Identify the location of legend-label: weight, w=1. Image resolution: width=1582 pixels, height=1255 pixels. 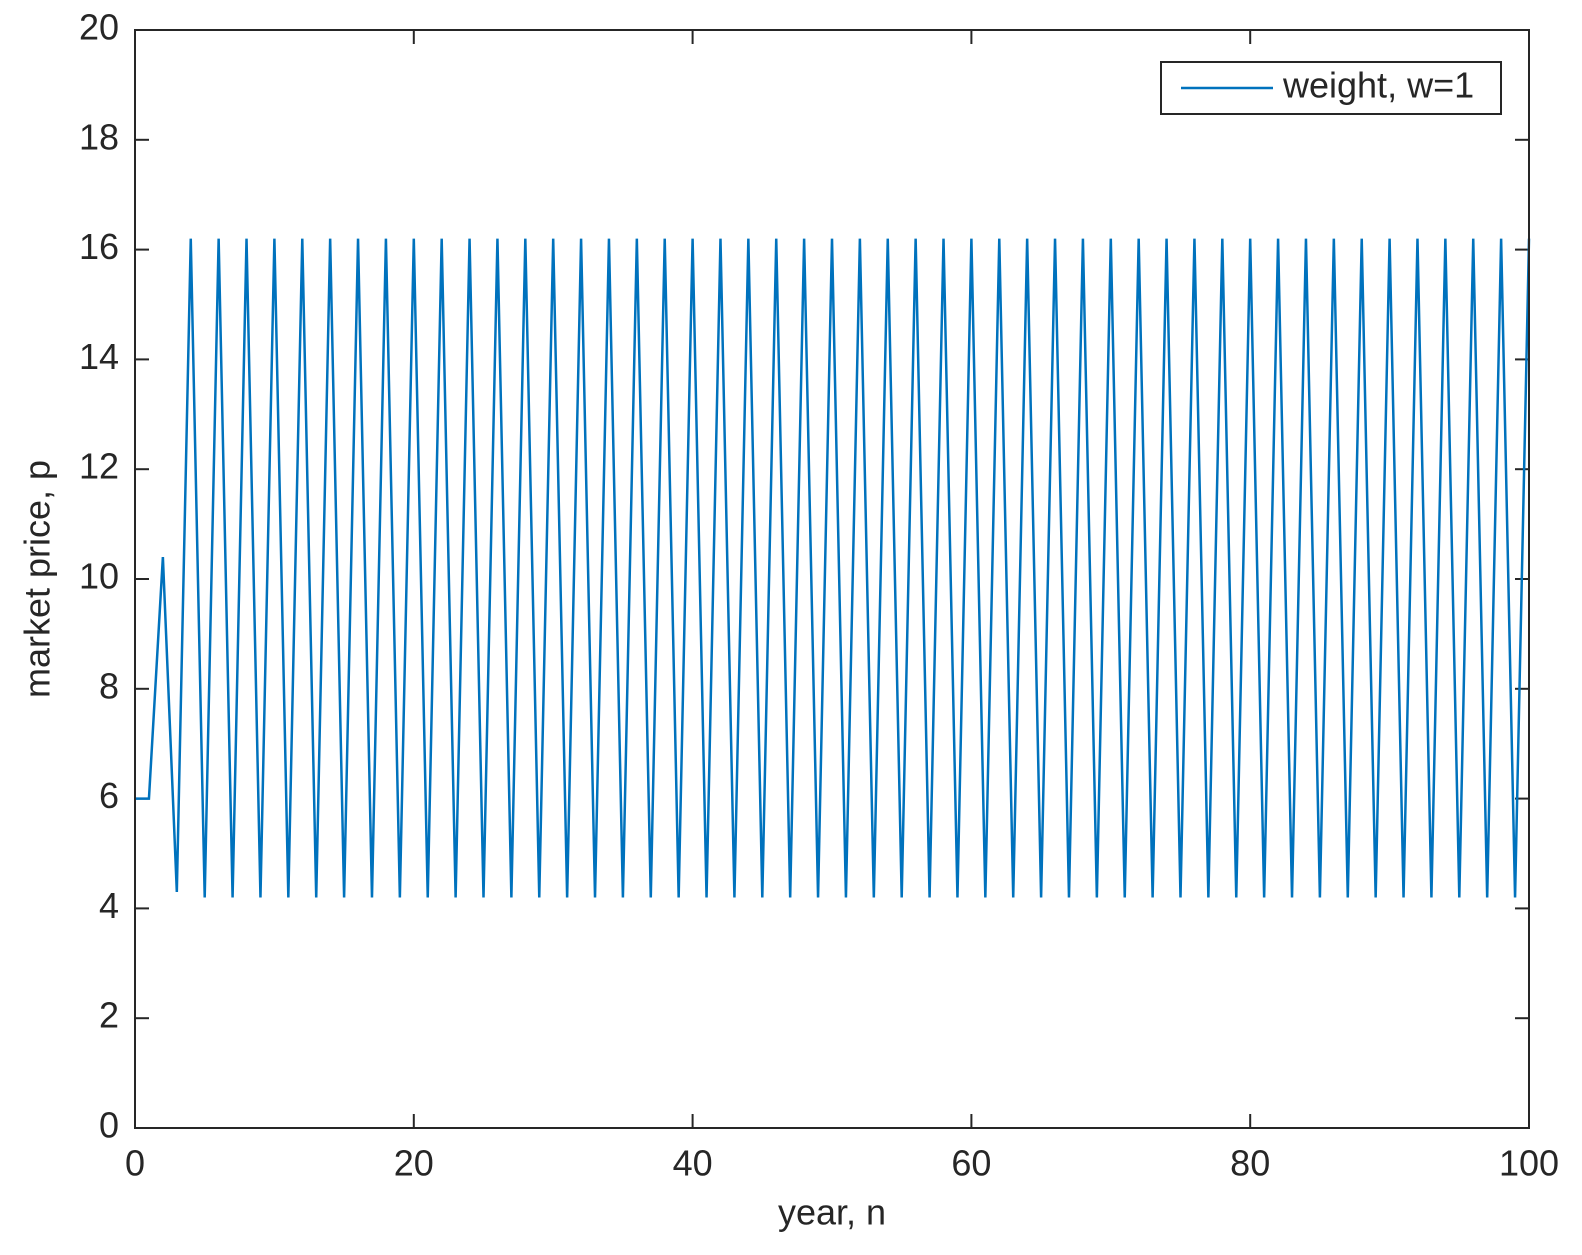
(1378, 85).